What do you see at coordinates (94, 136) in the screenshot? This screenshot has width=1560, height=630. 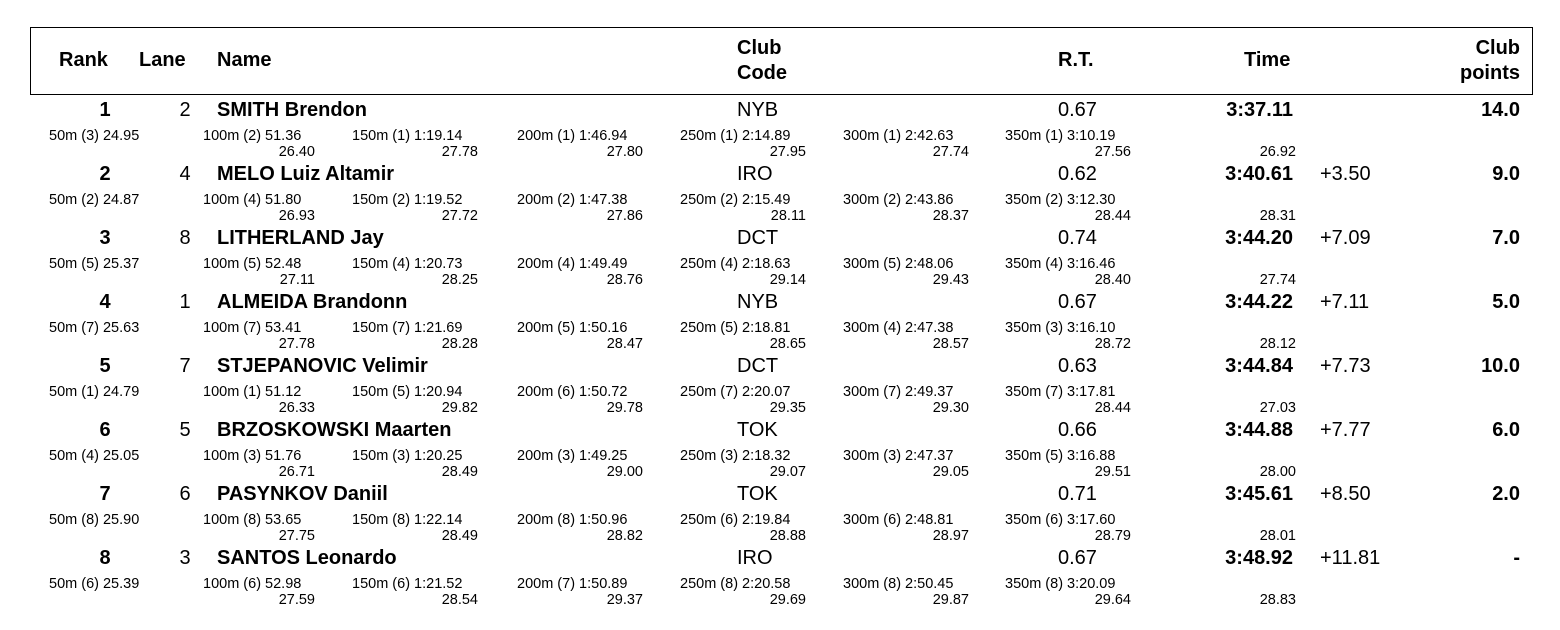 I see `split-cumulative: 50m (3) 24.95` at bounding box center [94, 136].